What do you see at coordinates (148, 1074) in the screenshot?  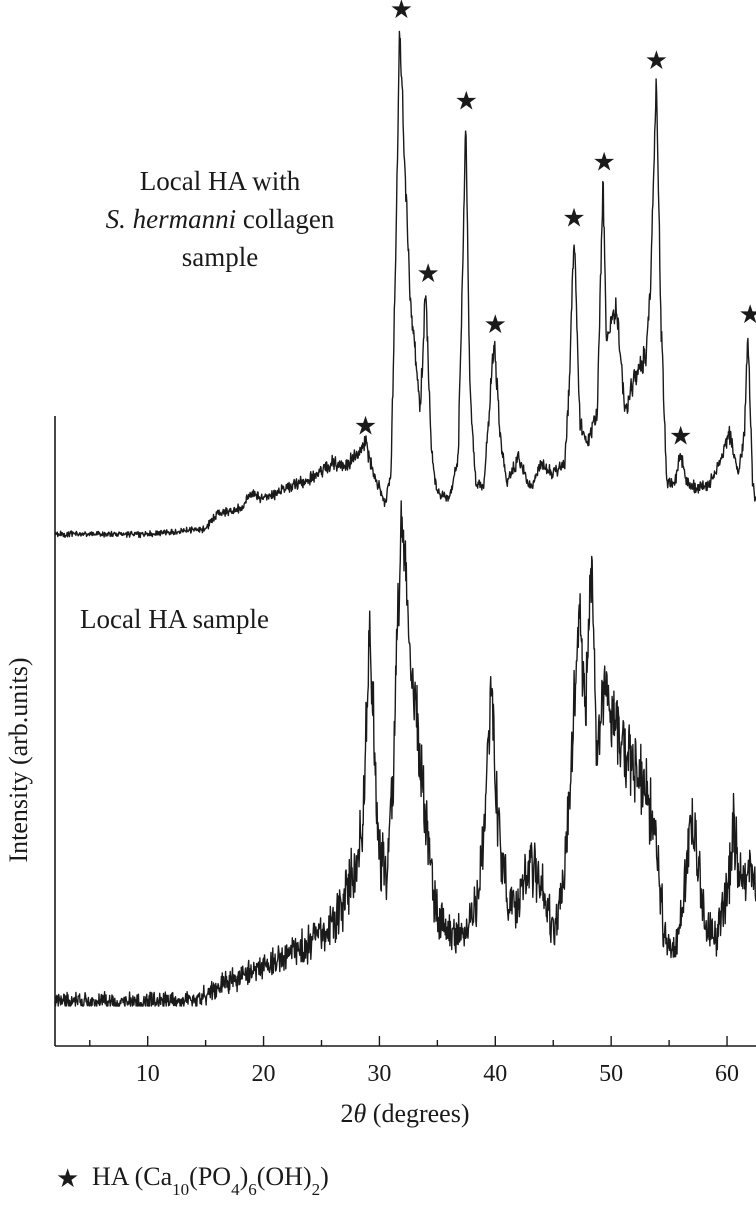 I see `x-tick-label: 10` at bounding box center [148, 1074].